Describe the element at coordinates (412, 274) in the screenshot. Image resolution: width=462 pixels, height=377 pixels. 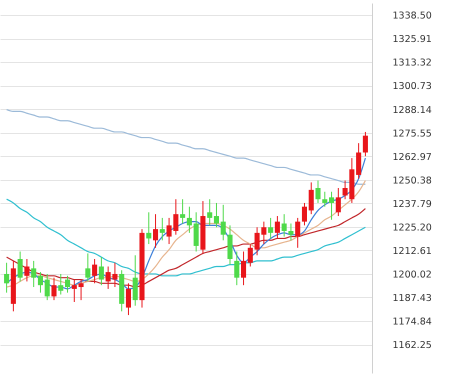
I see `y-tick-label: 1200.02` at that location.